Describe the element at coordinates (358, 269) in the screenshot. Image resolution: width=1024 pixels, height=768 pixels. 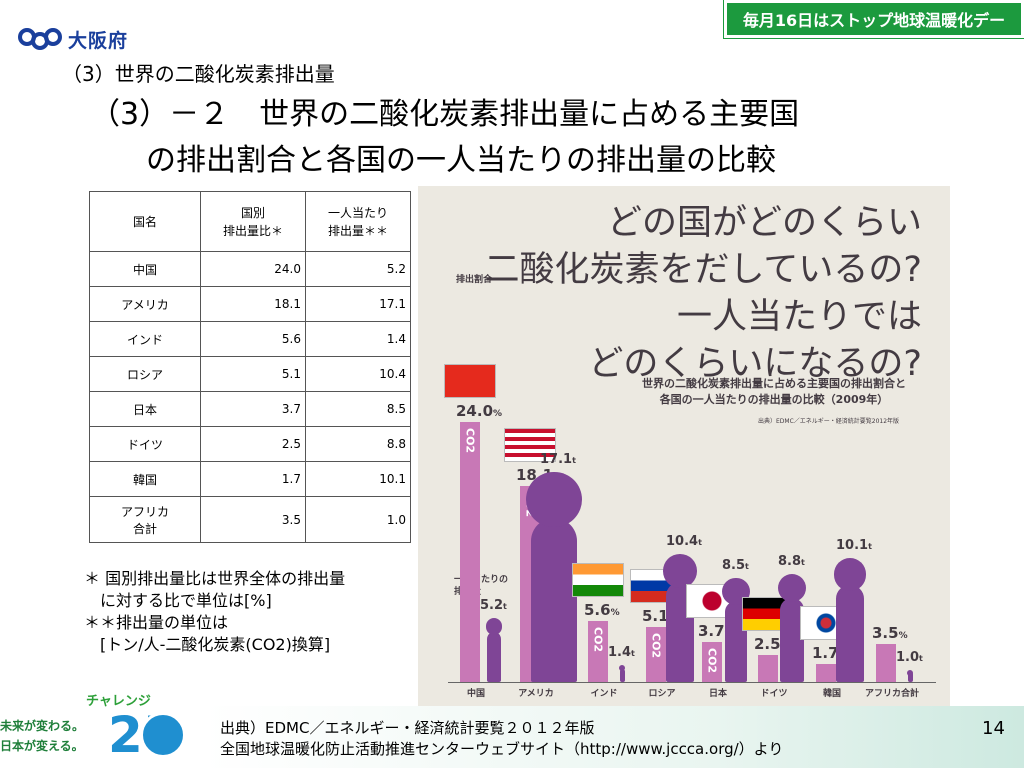
I see `table-cell-per-capita: 5.2` at that location.